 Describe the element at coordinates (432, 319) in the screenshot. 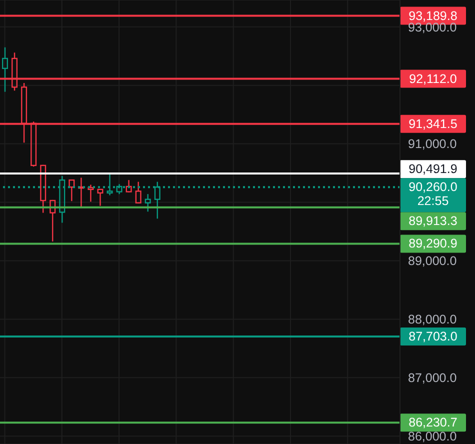

I see `y-tick-label: 88,000.0` at that location.